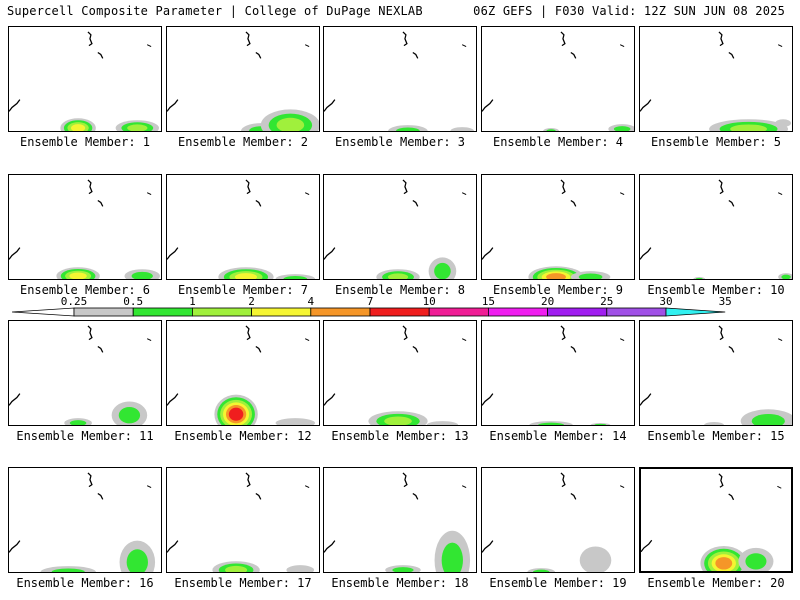 The height and width of the screenshot is (600, 800). Describe the element at coordinates (558, 583) in the screenshot. I see `ensemble-member-label: Ensemble Member: 19` at that location.